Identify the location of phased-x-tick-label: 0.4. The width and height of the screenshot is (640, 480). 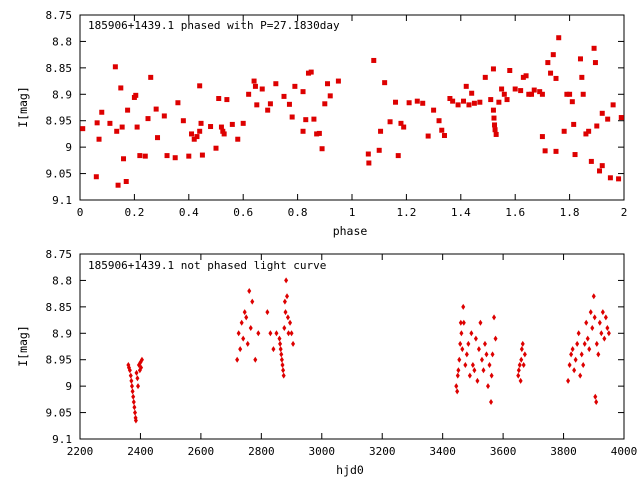
(189, 212).